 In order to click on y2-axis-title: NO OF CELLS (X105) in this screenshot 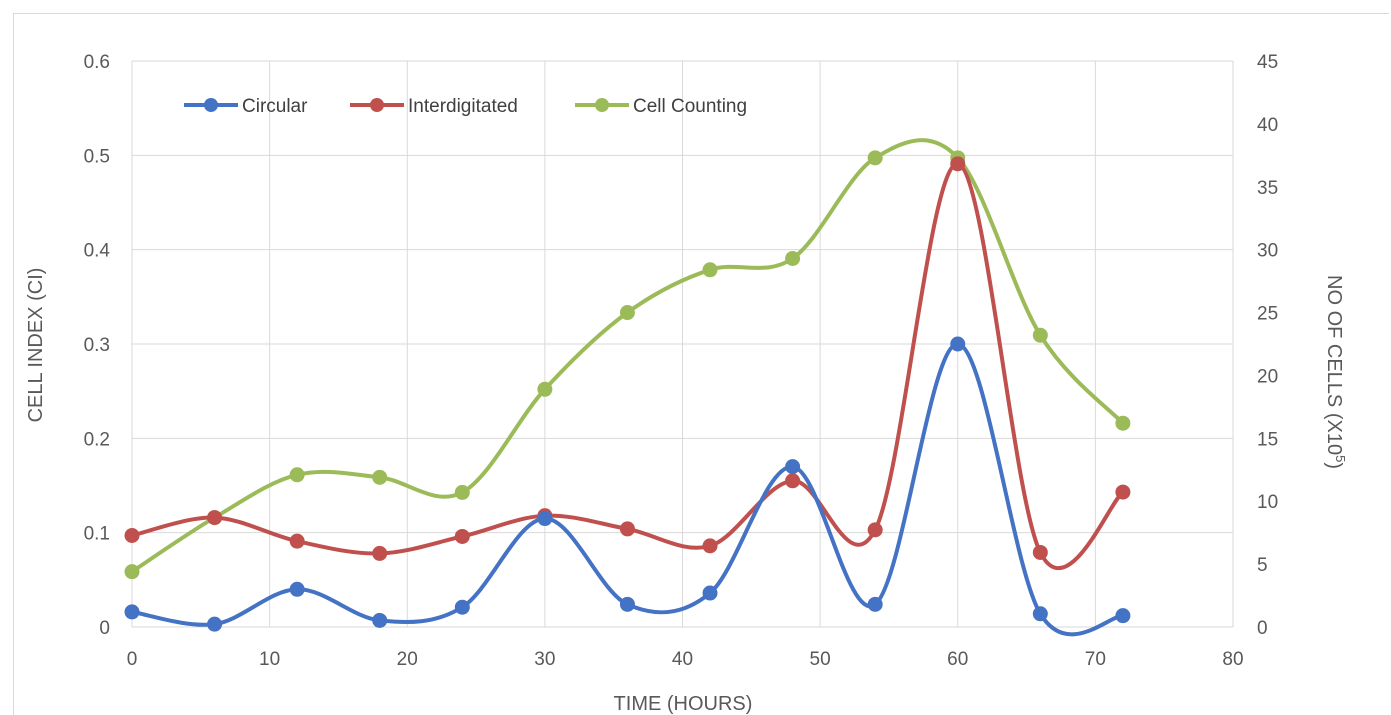, I will do `click(1335, 372)`.